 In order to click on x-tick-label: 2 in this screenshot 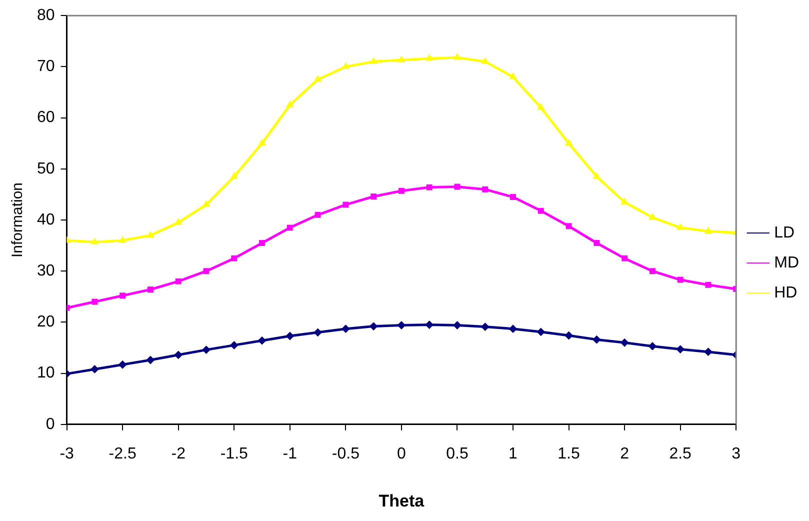, I will do `click(625, 453)`.